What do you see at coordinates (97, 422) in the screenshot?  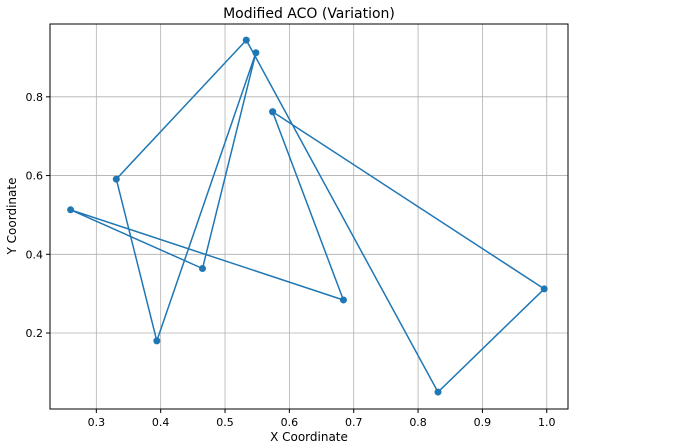 I see `x-tick-label: 0.3` at bounding box center [97, 422].